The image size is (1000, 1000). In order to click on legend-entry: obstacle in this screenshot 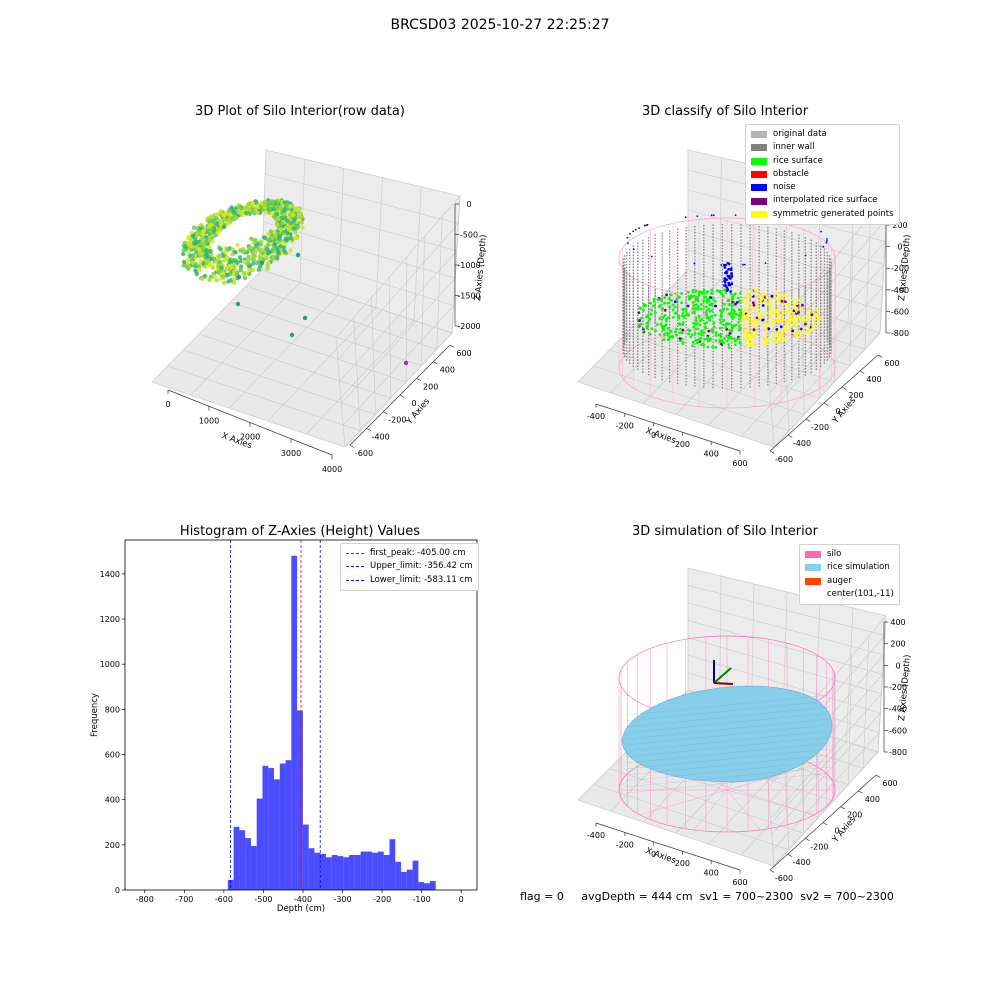, I will do `click(822, 174)`.